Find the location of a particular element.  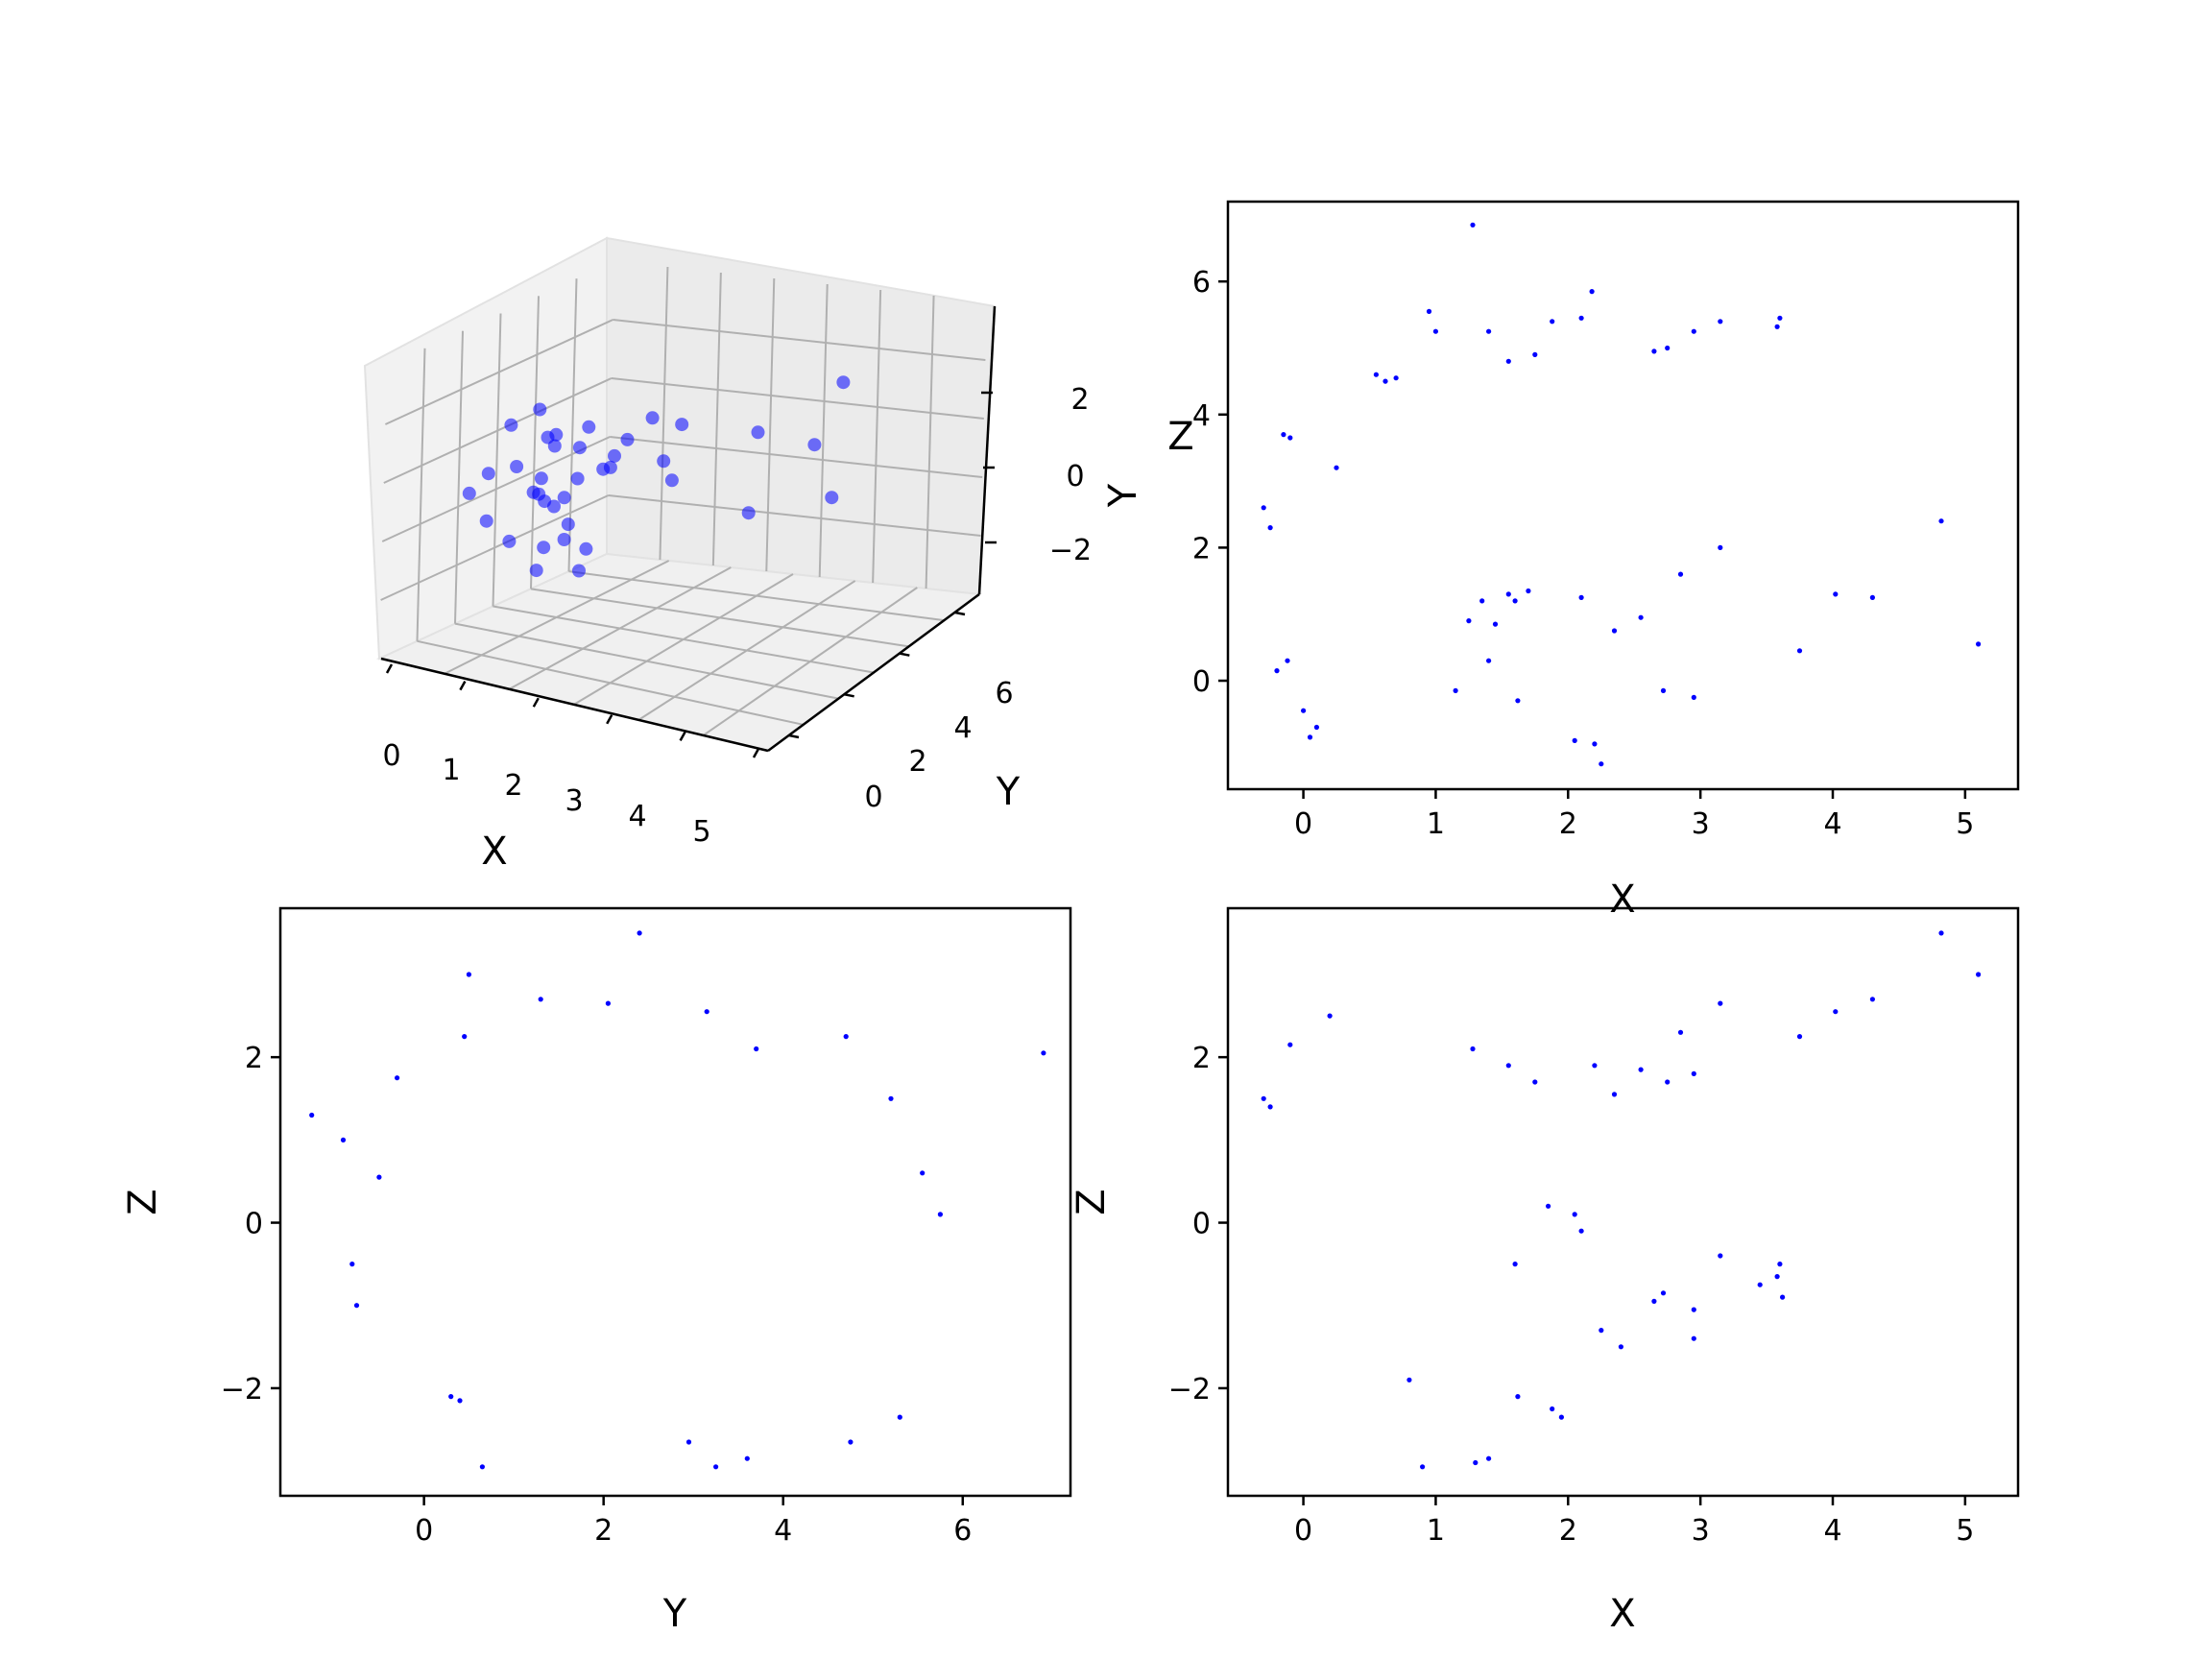

y-axis-label-3d: Y is located at coordinates (1009, 792).